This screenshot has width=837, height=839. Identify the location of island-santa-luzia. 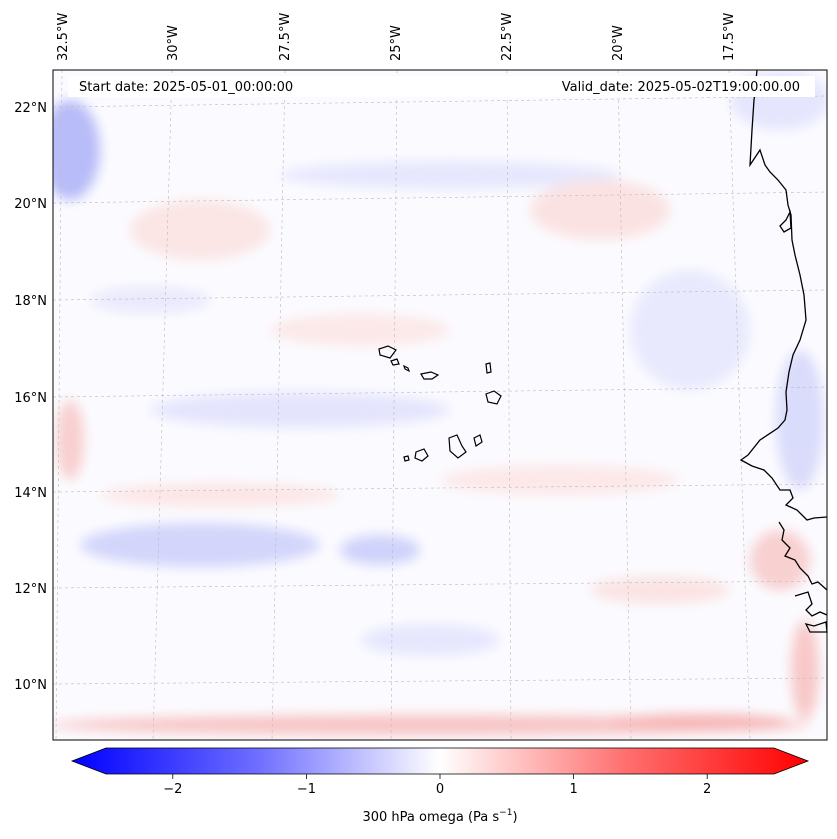
(406, 368).